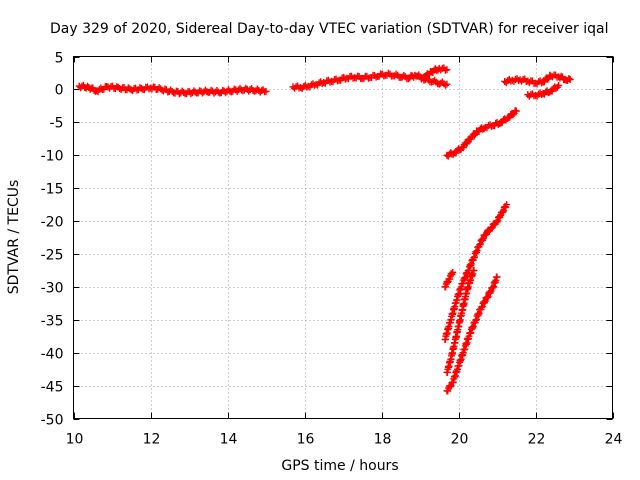 This screenshot has height=480, width=640. What do you see at coordinates (383, 440) in the screenshot?
I see `x-tick-label: 18` at bounding box center [383, 440].